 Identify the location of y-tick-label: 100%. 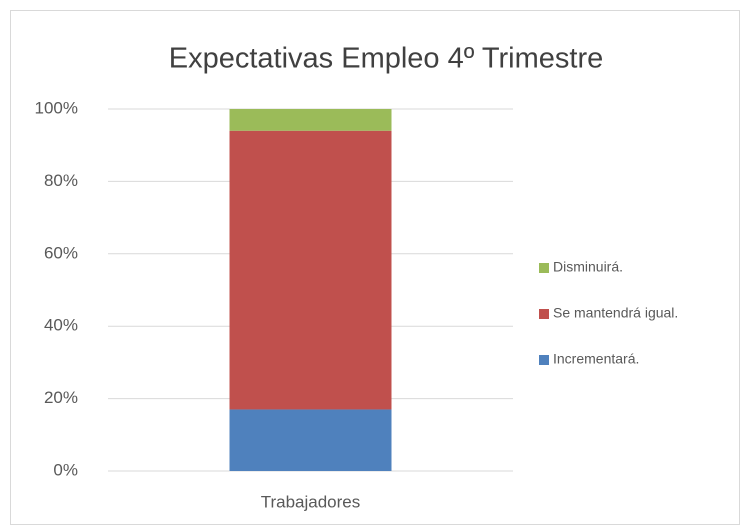
(56, 107).